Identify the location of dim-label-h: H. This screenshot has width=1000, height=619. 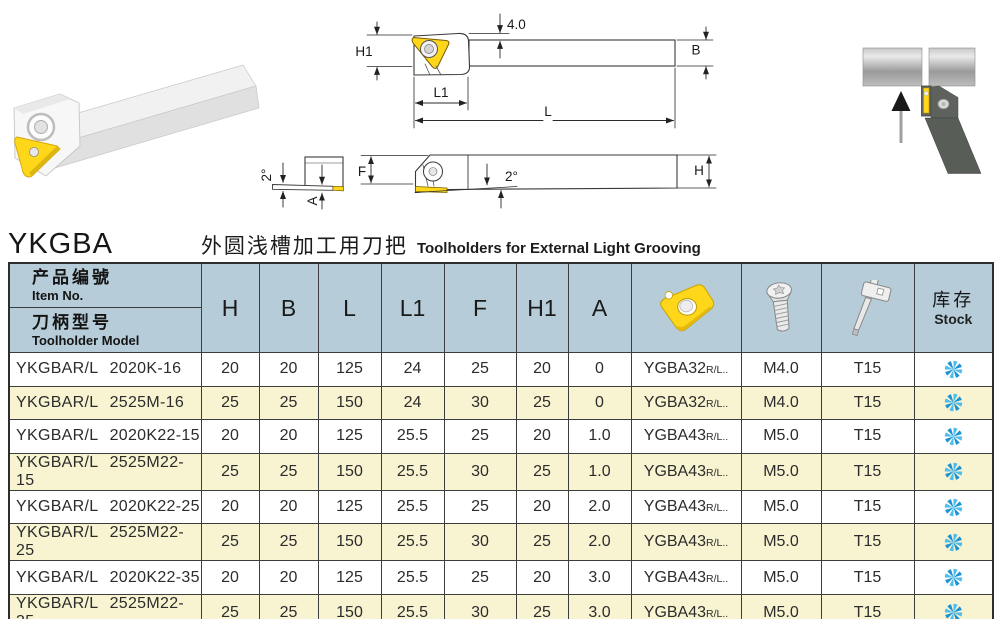
(699, 170).